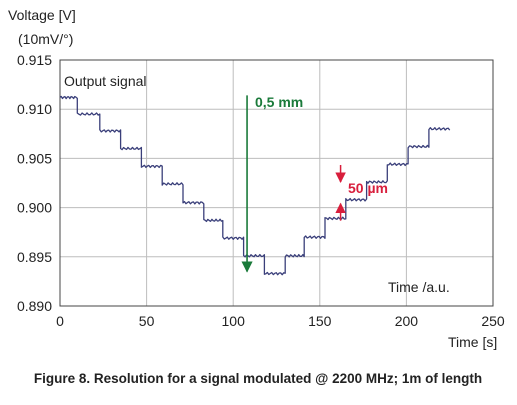 This screenshot has width=517, height=405. I want to click on x-tick-label: 250, so click(493, 321).